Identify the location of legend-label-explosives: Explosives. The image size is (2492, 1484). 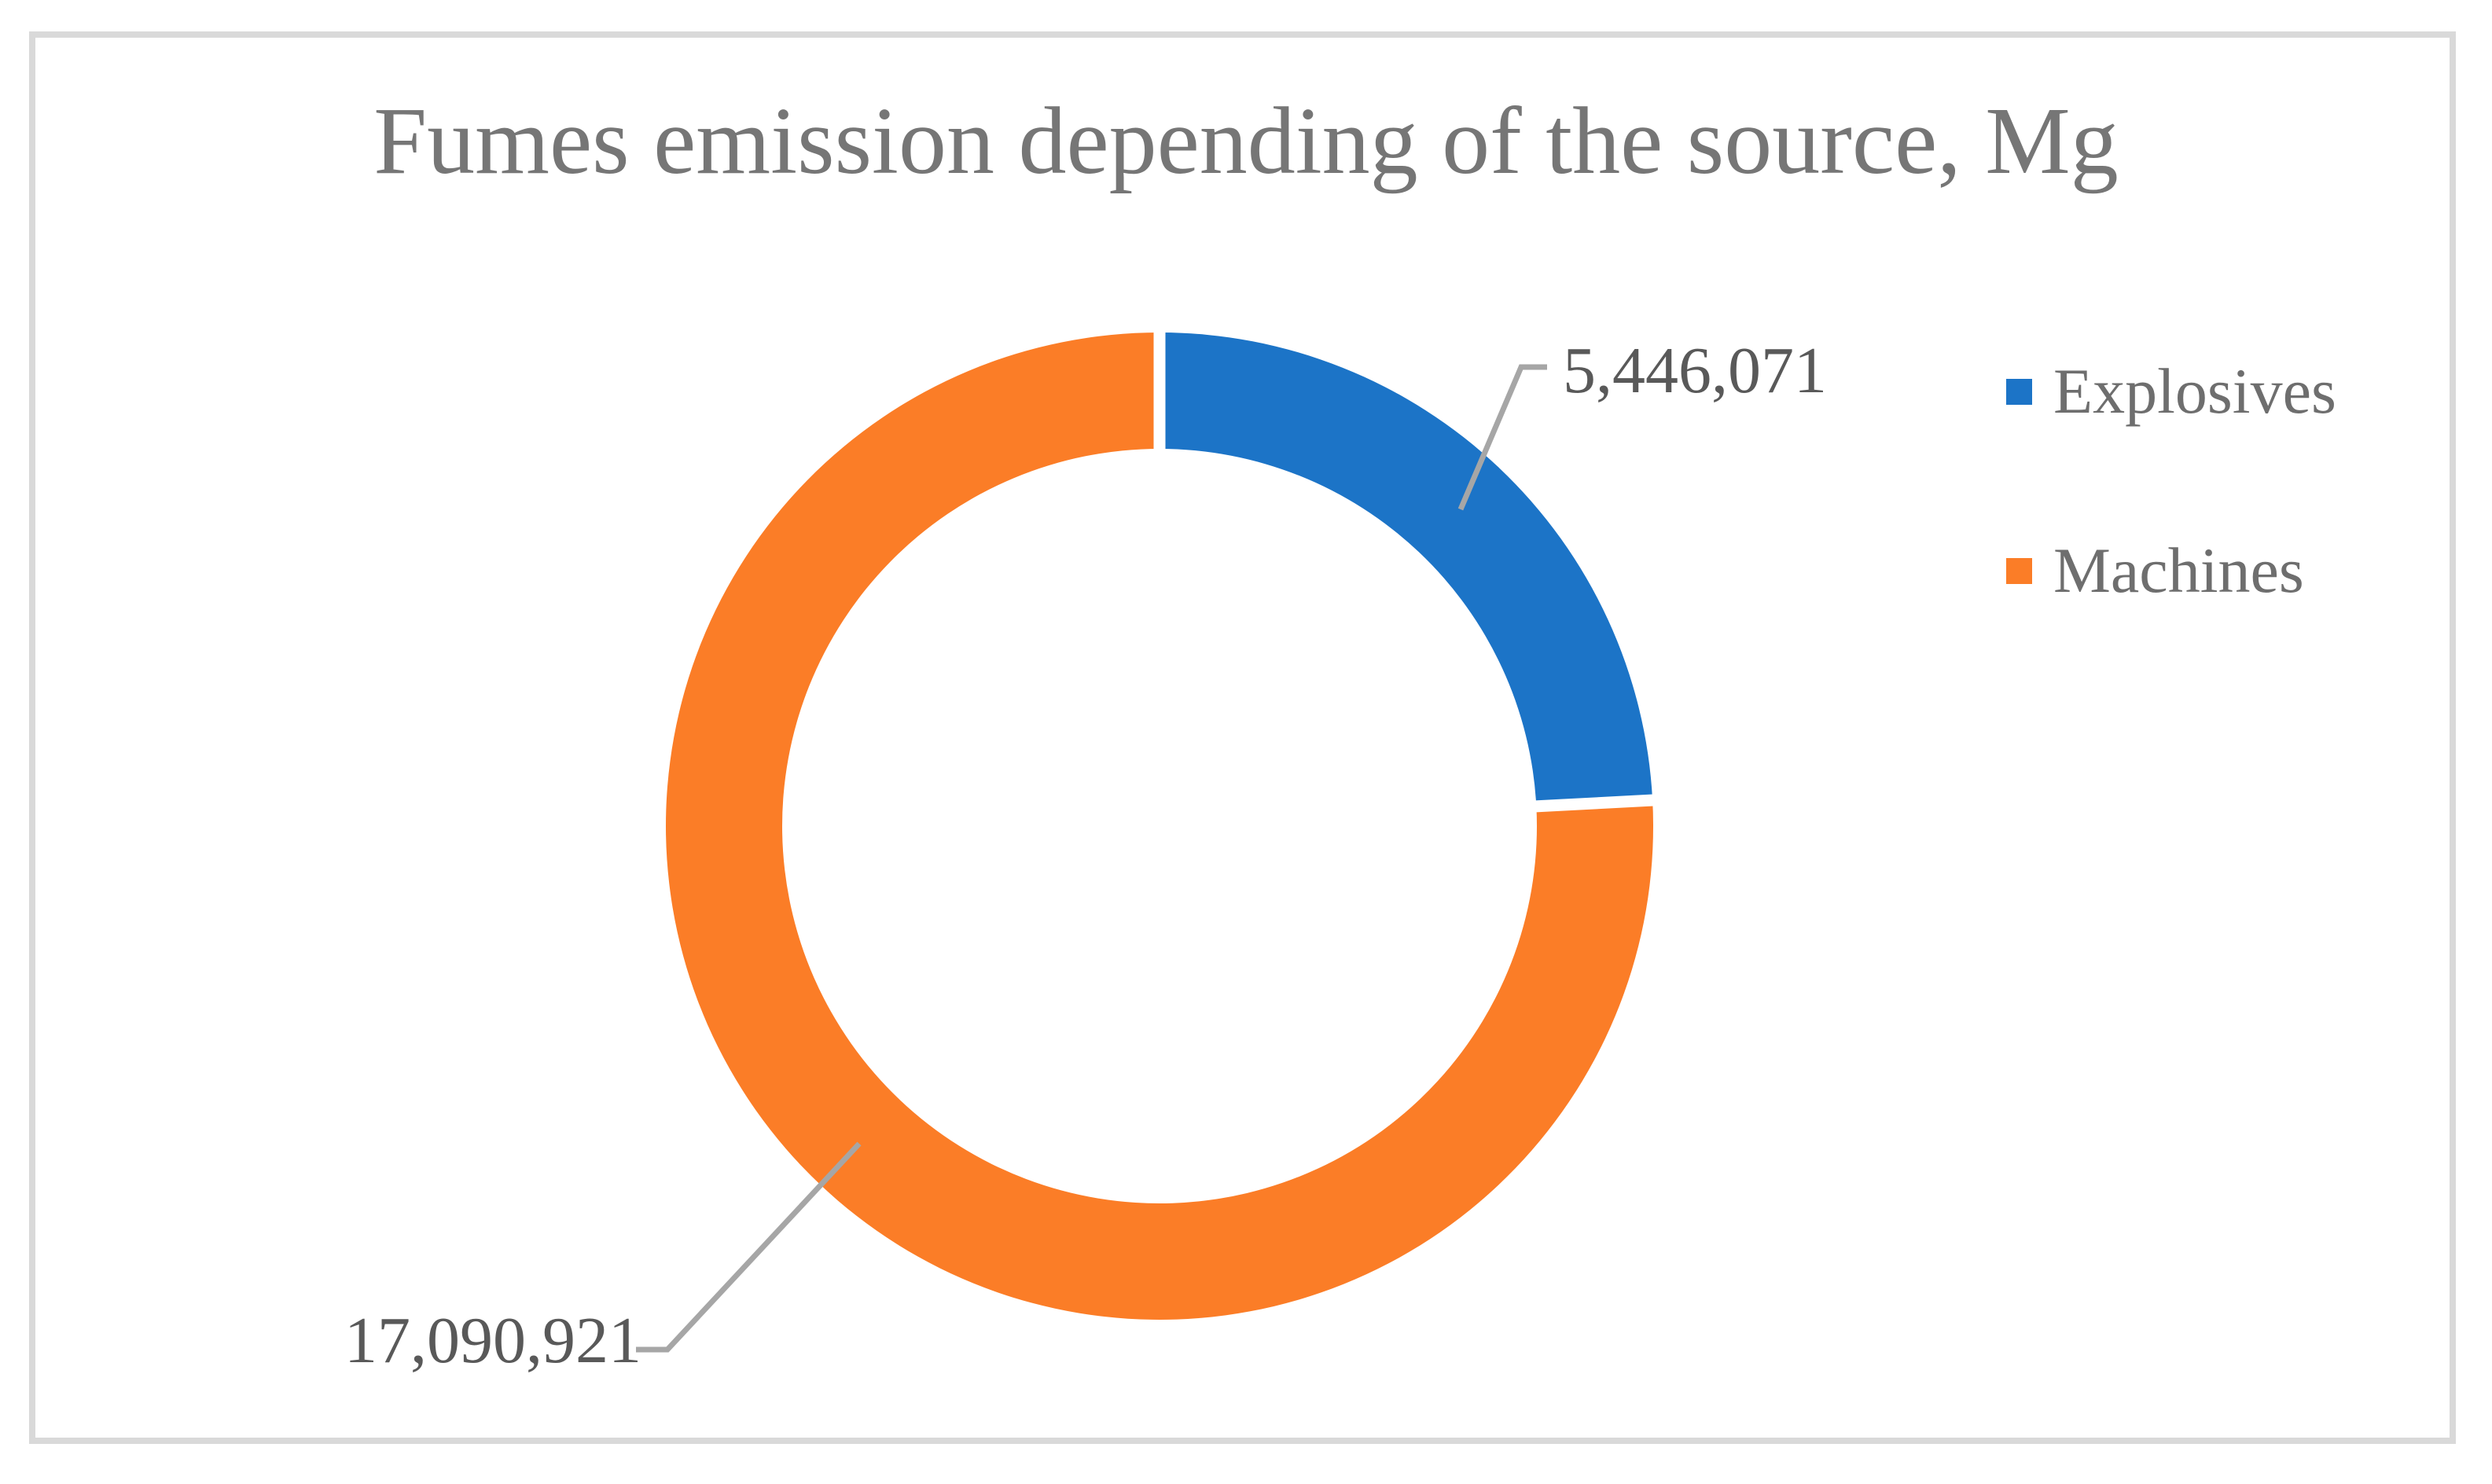
(2194, 391).